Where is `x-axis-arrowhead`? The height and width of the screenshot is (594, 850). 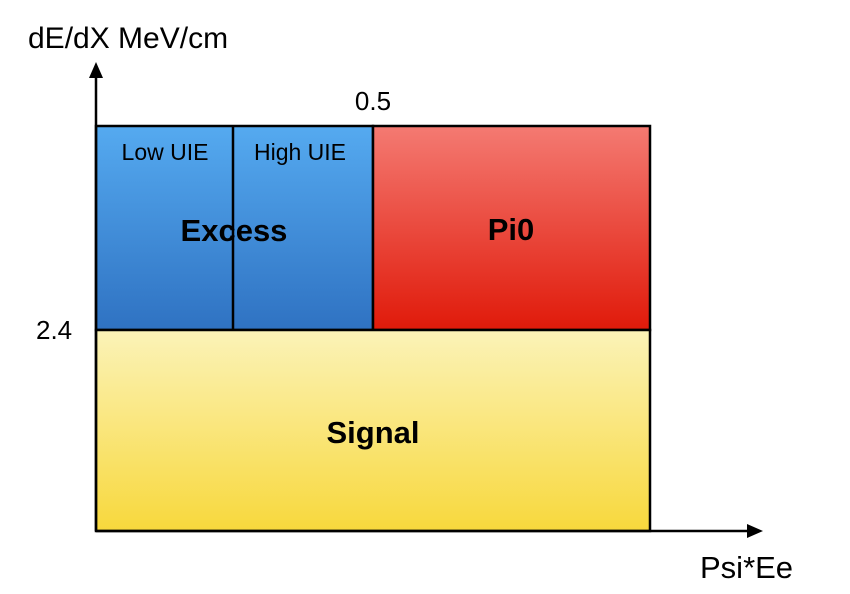
x-axis-arrowhead is located at coordinates (755, 531).